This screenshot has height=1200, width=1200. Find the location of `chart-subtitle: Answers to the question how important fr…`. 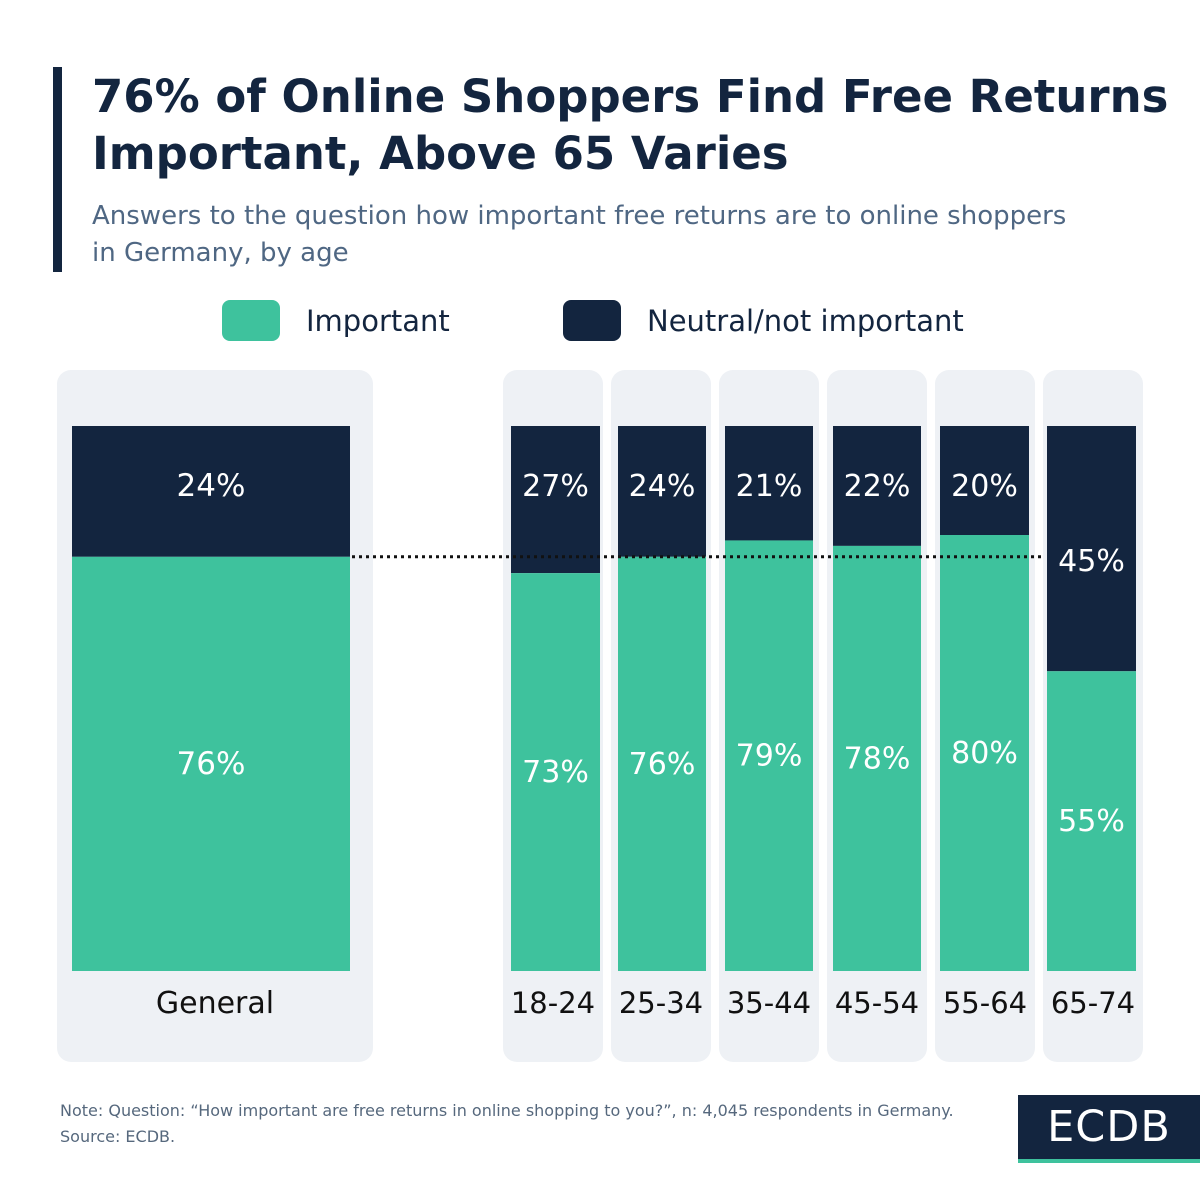

chart-subtitle: Answers to the question how important fr… is located at coordinates (579, 234).